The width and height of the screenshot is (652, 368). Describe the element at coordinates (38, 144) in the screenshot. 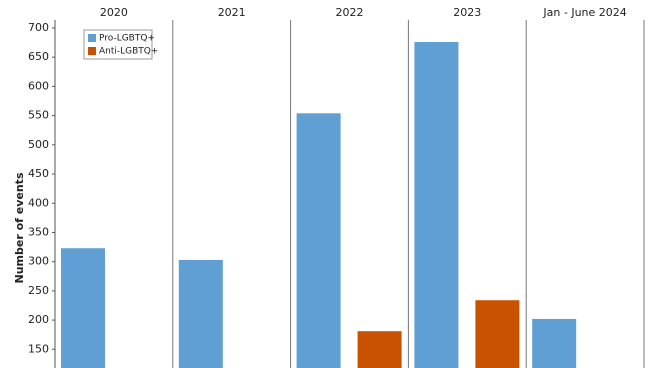

I see `y-tick-label: 500` at that location.